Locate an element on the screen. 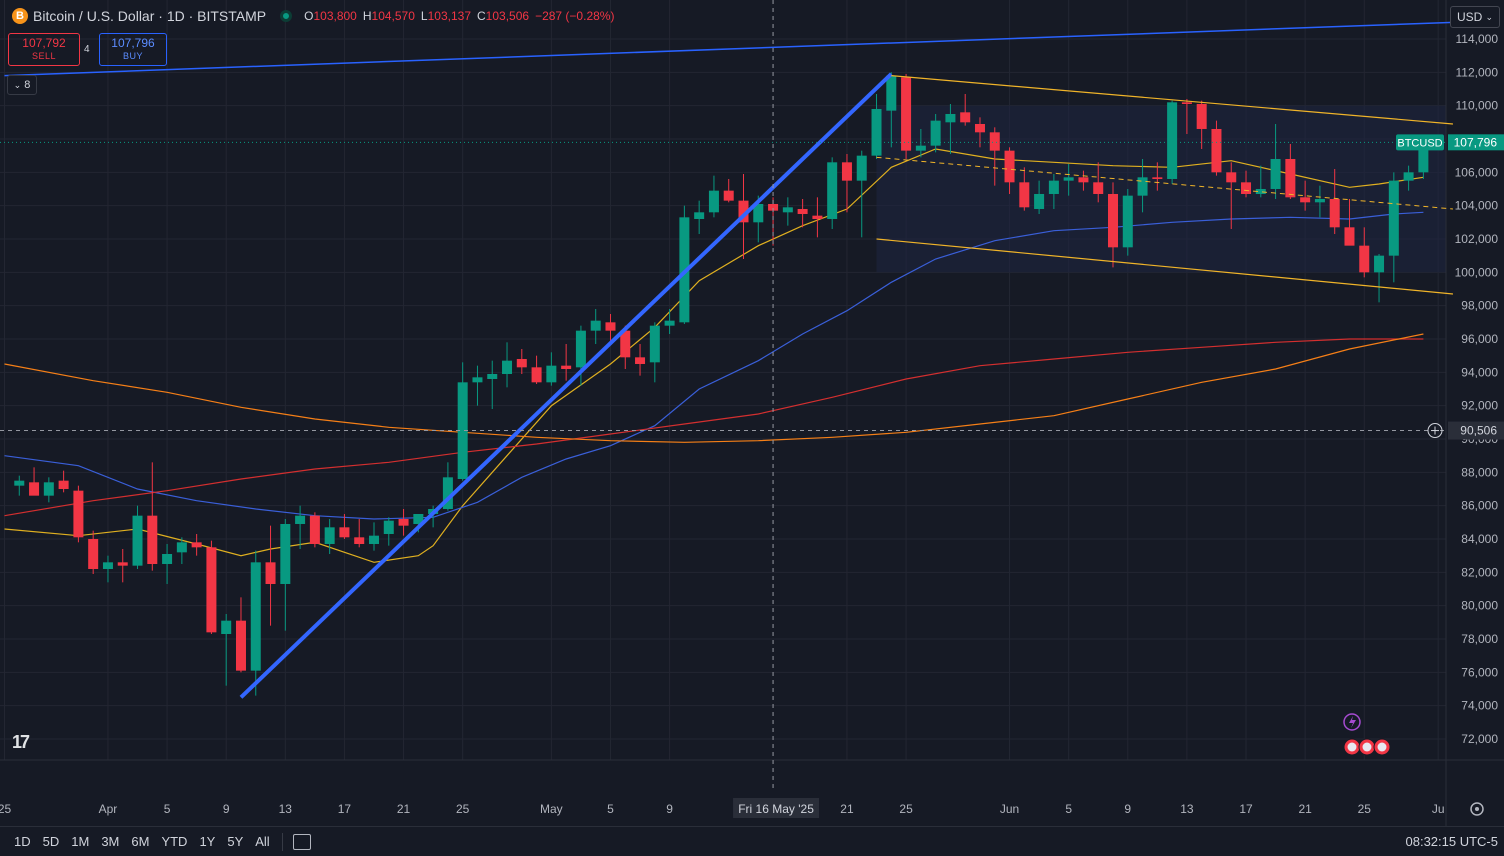 The width and height of the screenshot is (1504, 856). buy-button: 107,796 BUY is located at coordinates (133, 49).